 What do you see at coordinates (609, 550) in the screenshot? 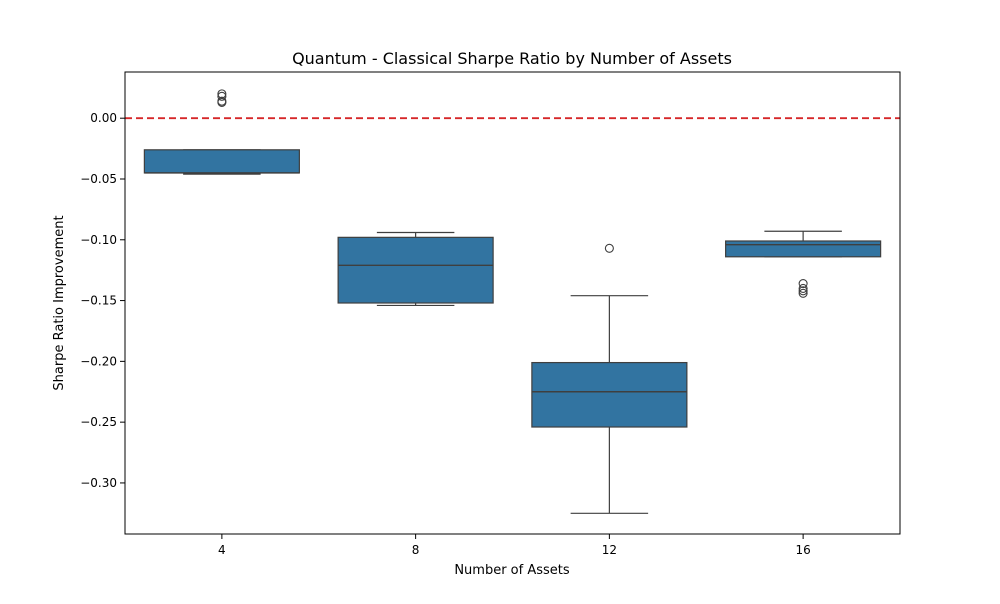
I see `x-tick-label: 12` at bounding box center [609, 550].